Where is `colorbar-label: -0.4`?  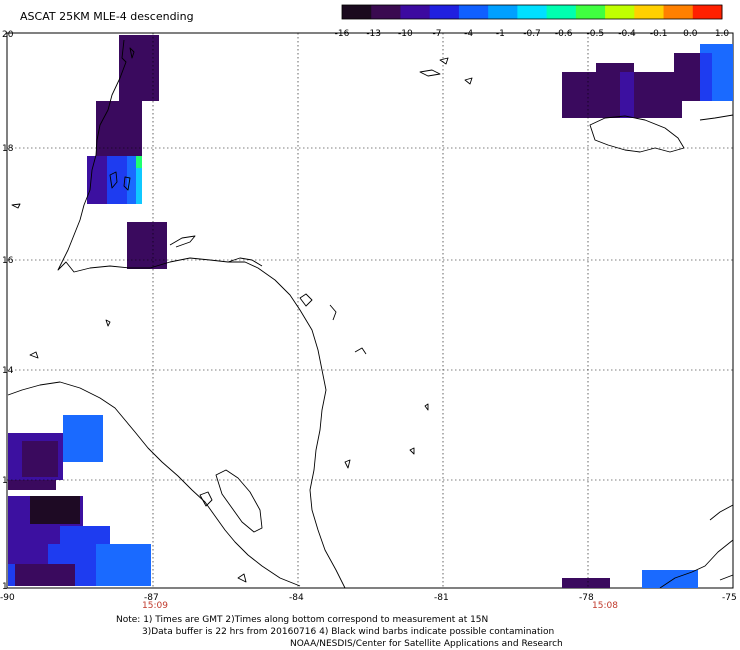
colorbar-label: -0.4 is located at coordinates (627, 34).